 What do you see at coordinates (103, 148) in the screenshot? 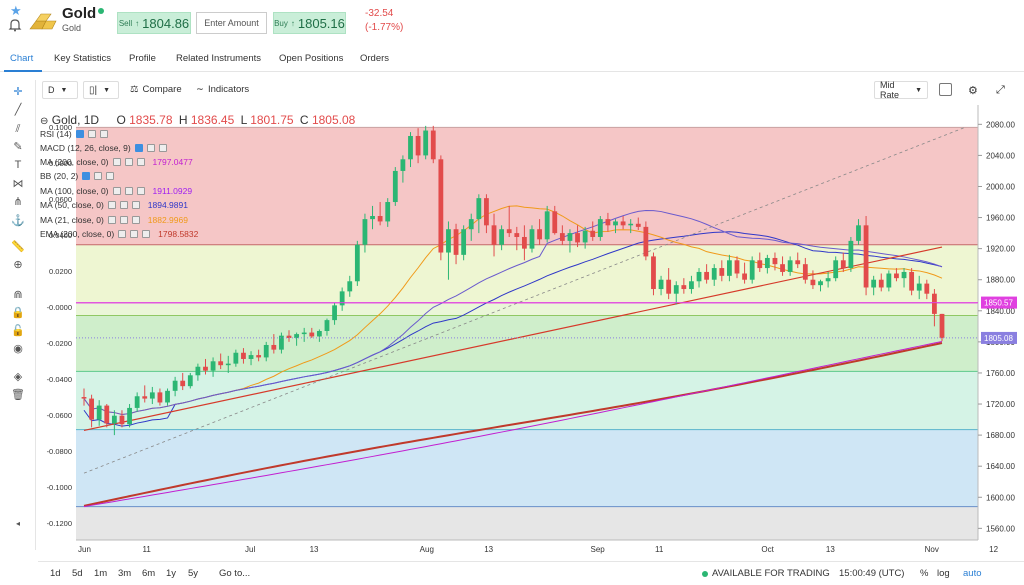
I see `legend-row-macd: MACD (12, 26, close, 9)` at bounding box center [103, 148].